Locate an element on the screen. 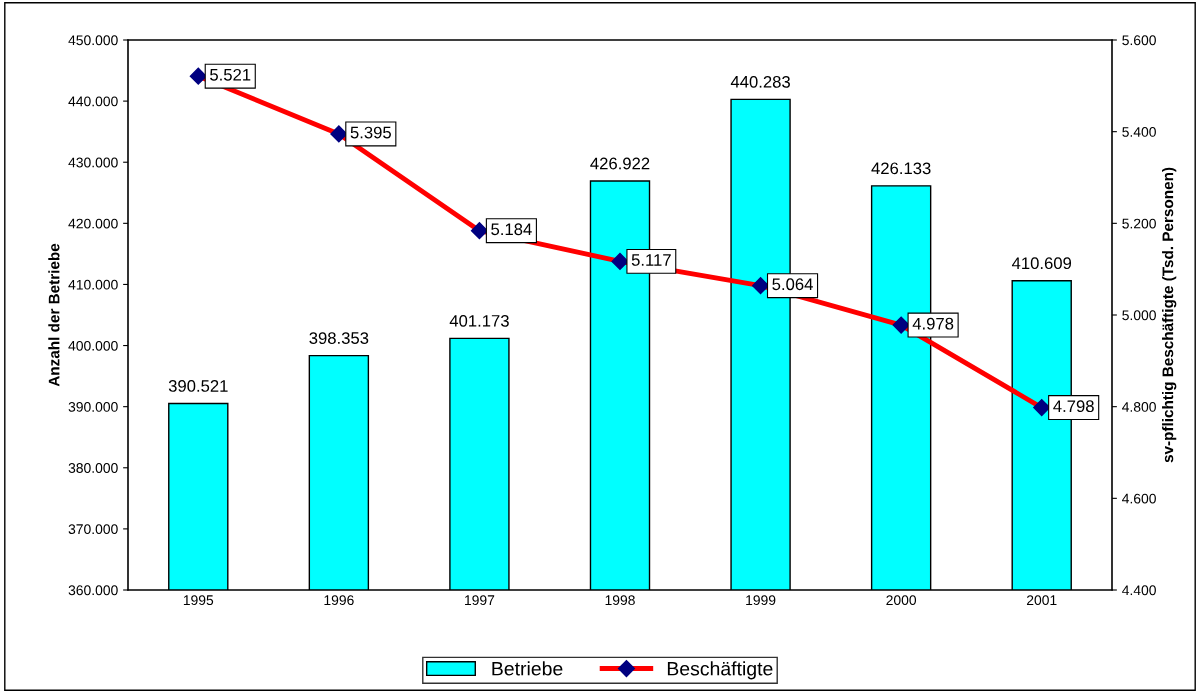 The image size is (1200, 693). data-label: 5.395 is located at coordinates (370, 132).